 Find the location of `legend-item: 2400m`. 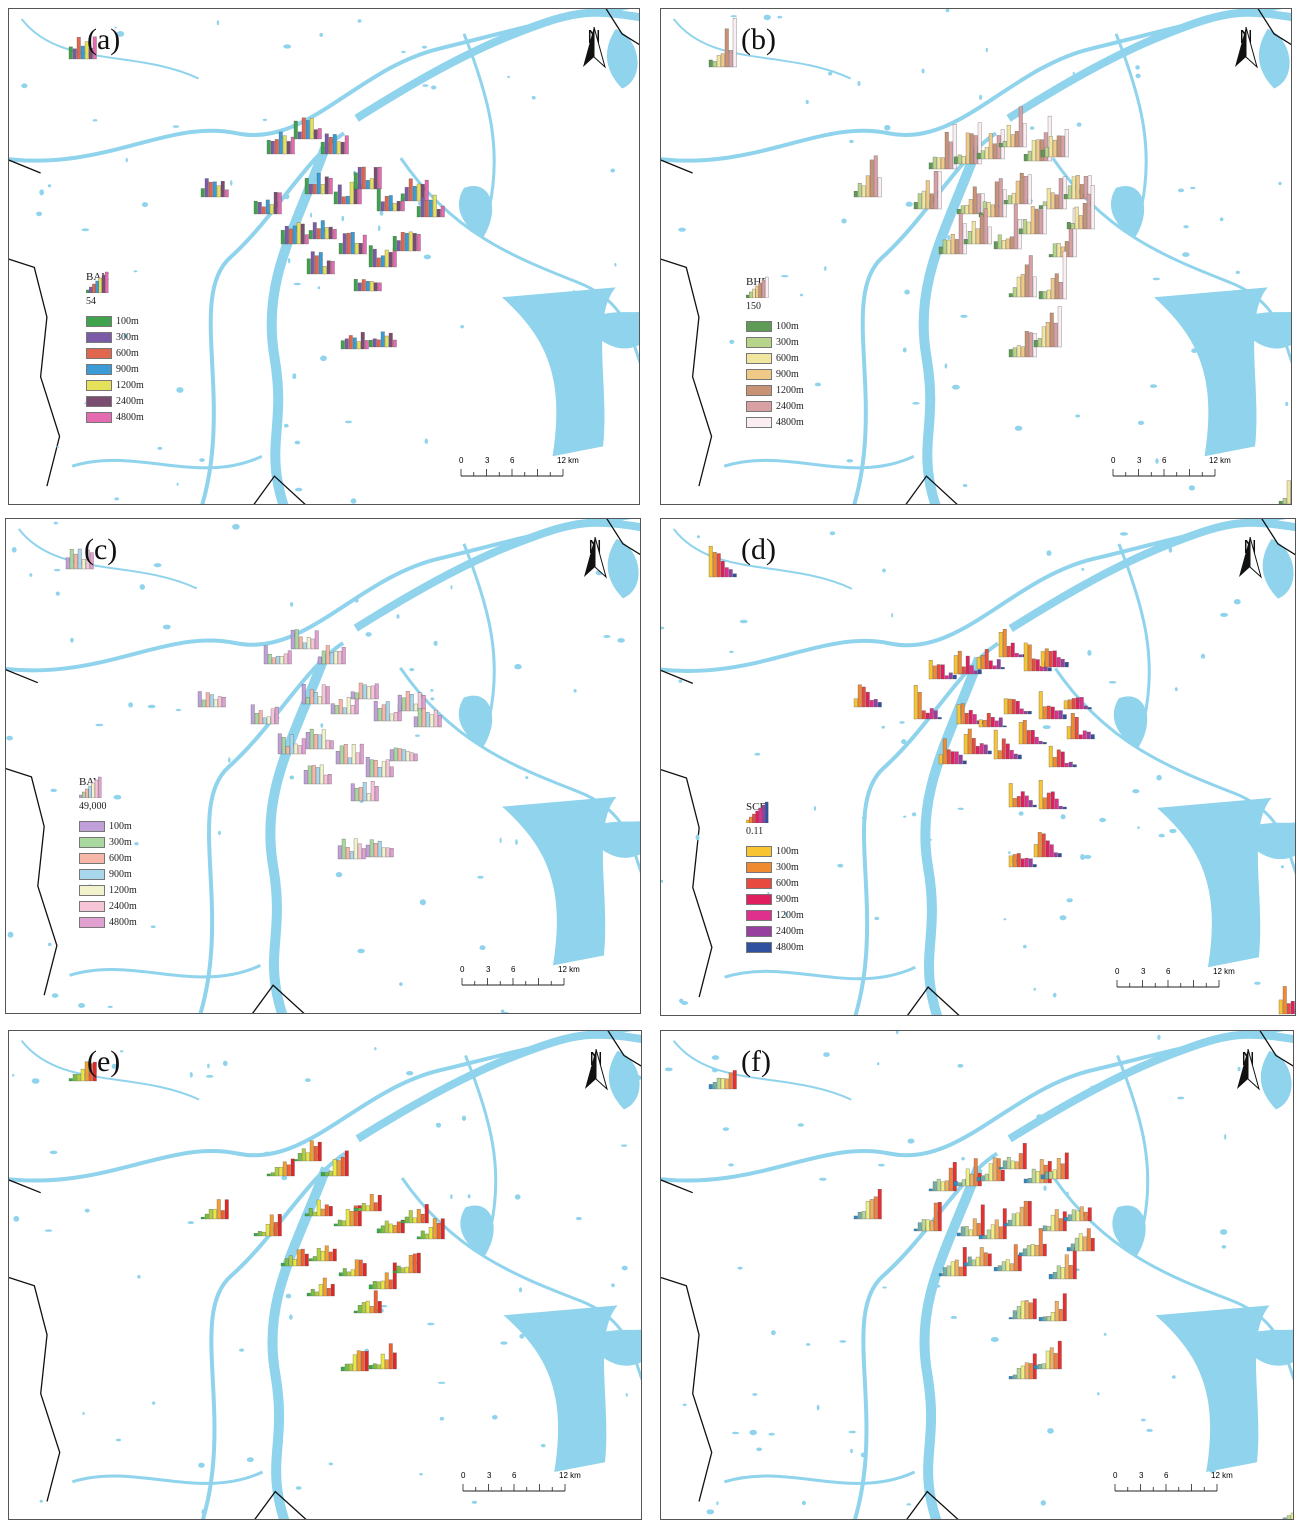

legend-item: 2400m is located at coordinates (115, 401).